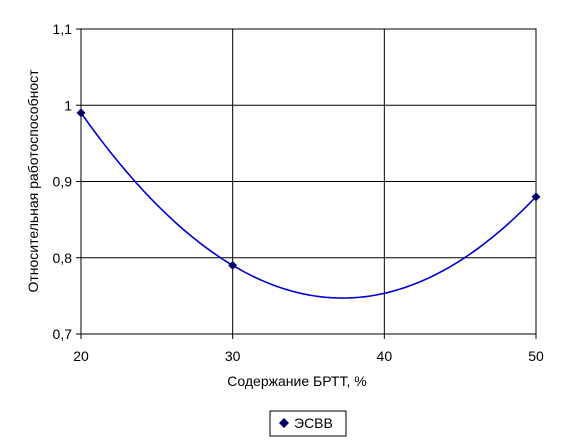  Describe the element at coordinates (81, 356) in the screenshot. I see `x-tick-label: 20` at that location.